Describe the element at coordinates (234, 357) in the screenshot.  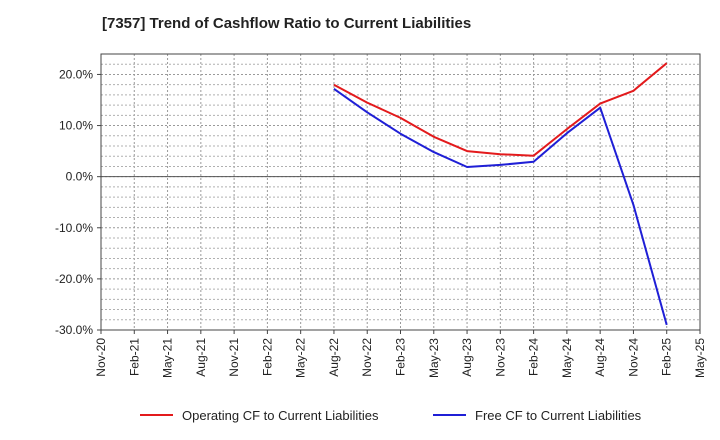
I see `x-tick-label: Nov-21` at that location.